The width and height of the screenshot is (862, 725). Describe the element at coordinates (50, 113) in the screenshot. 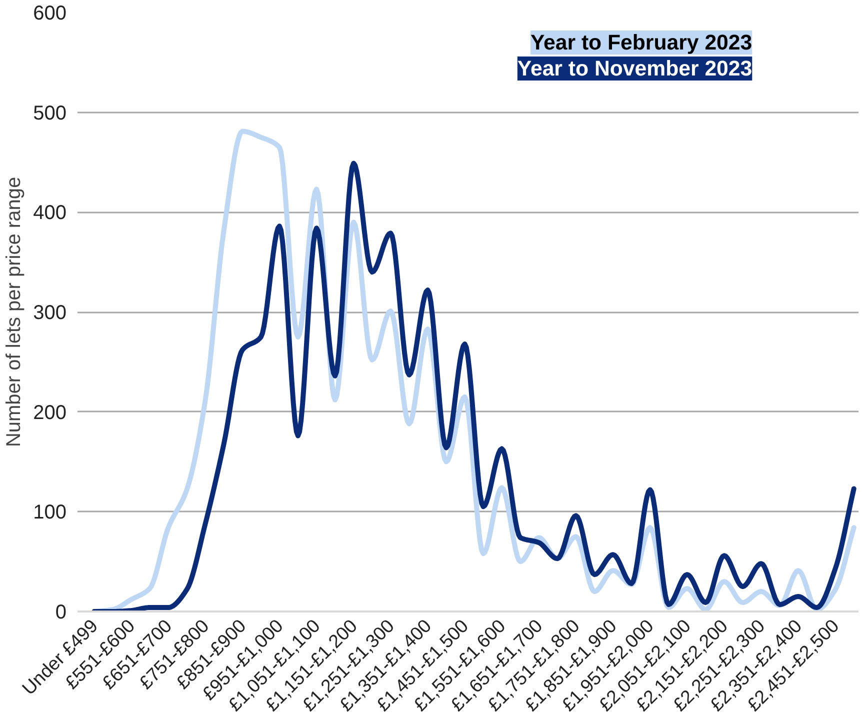

I see `y-tick-label: 500` at that location.